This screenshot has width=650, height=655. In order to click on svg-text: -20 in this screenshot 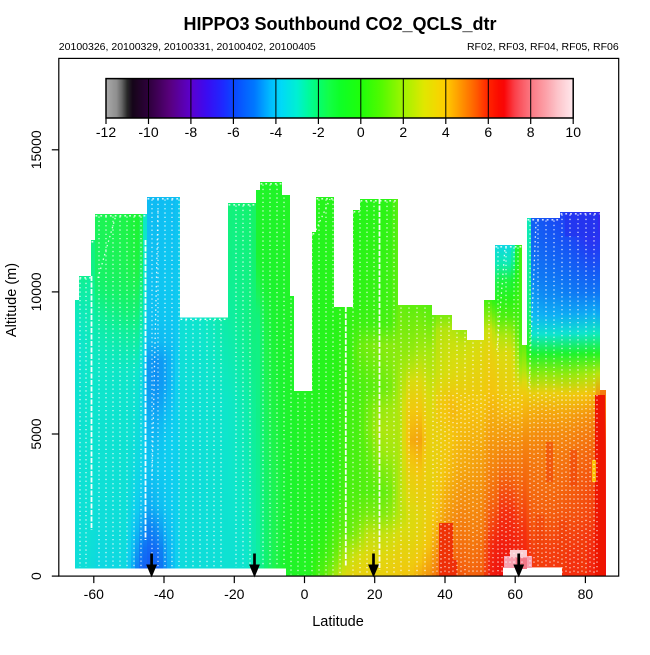, I will do `click(234, 594)`.